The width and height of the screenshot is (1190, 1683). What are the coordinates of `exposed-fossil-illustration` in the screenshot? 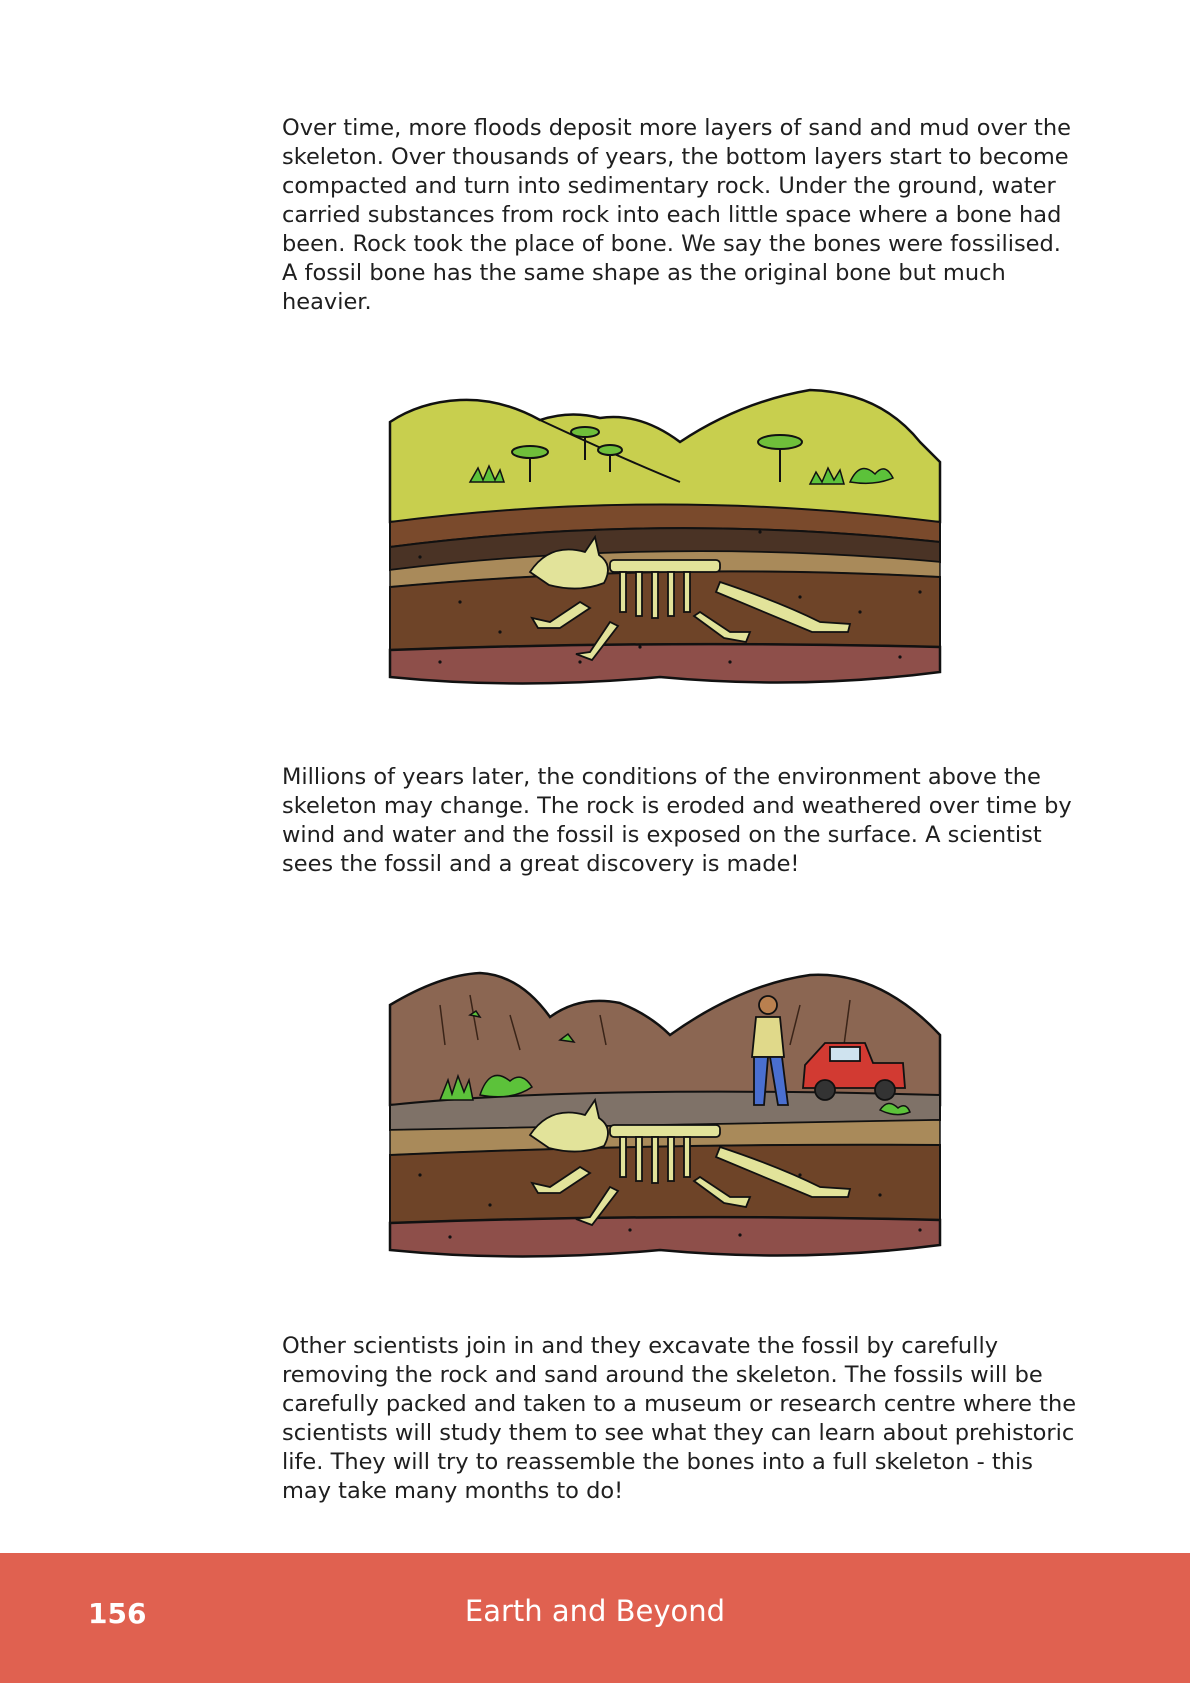 It's located at (665, 1114).